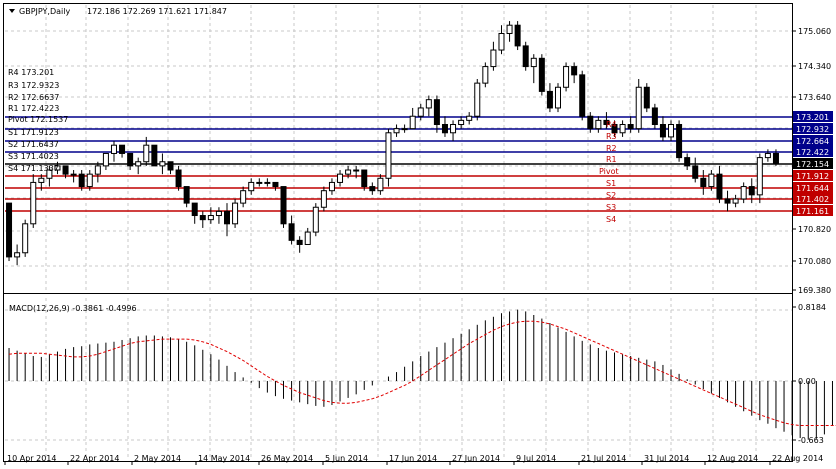 The width and height of the screenshot is (836, 469). I want to click on pivot-label-left: R2 172.6637, so click(33, 97).